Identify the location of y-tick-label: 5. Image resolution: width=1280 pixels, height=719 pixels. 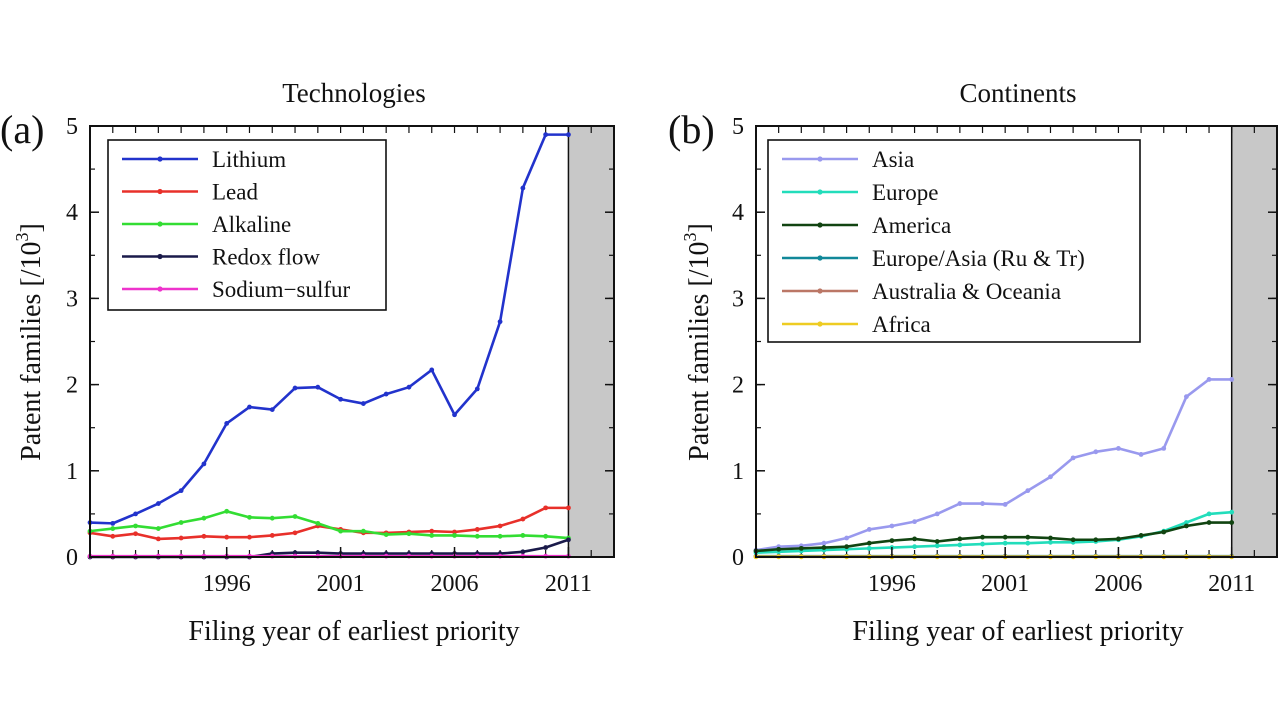
(72, 127).